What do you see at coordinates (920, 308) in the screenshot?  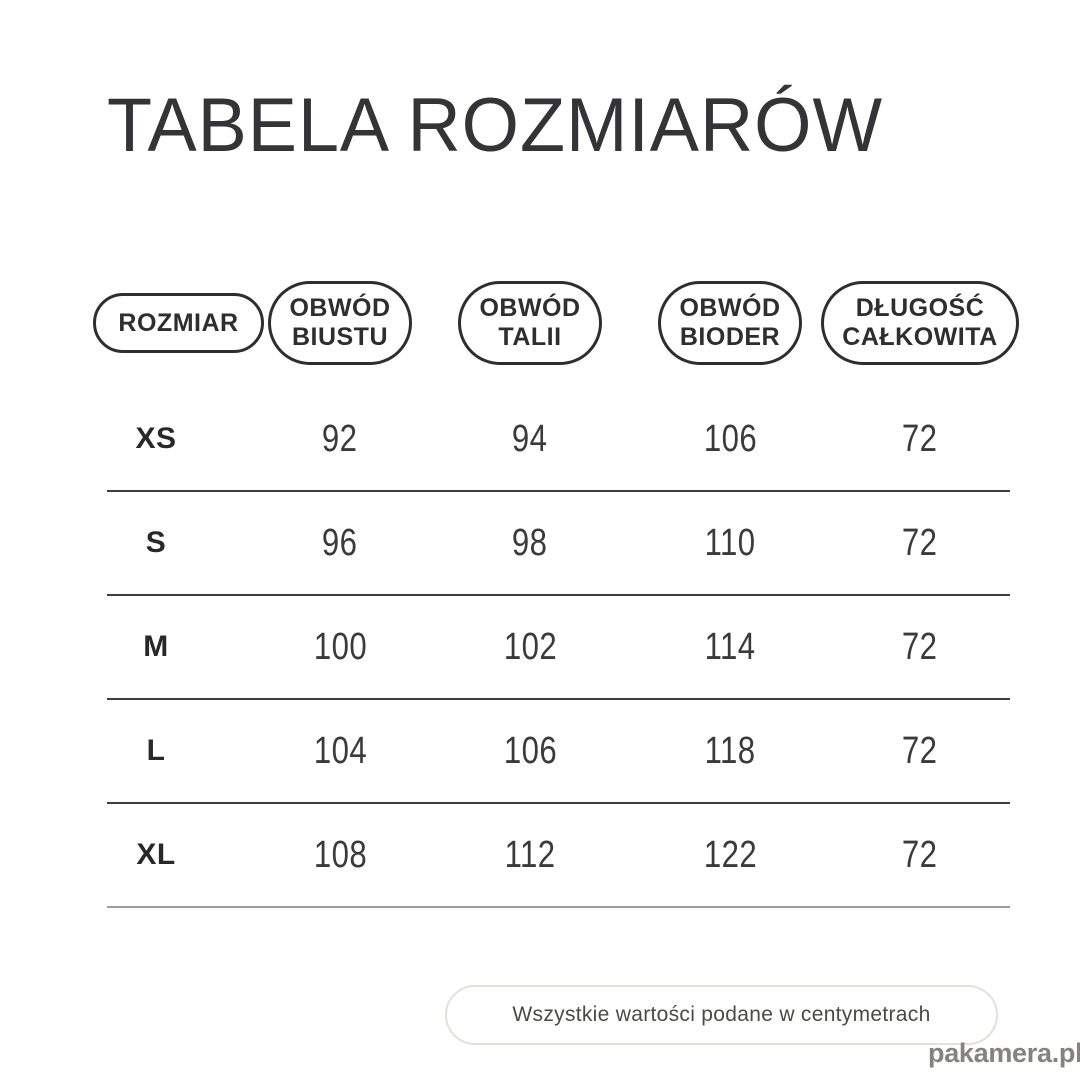 I see `column-header-label: DŁUGOŚĆ` at bounding box center [920, 308].